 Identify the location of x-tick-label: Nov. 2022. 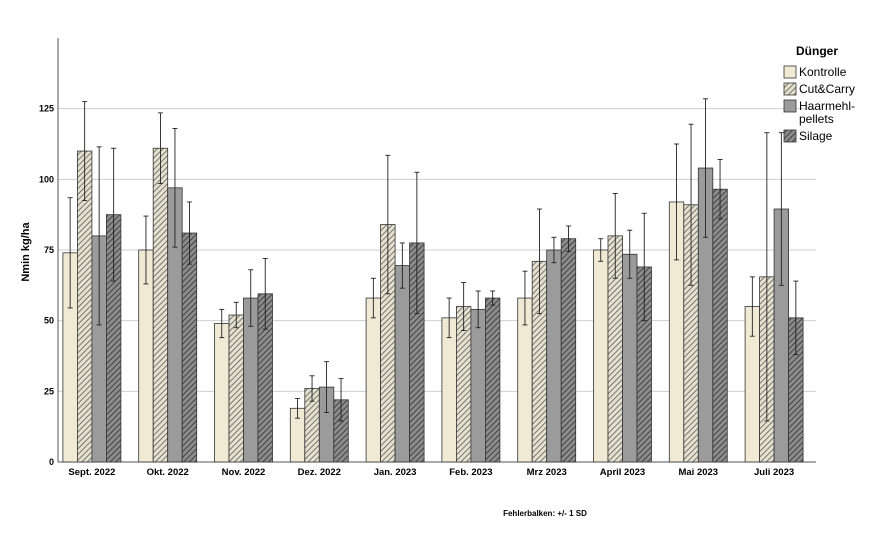
(244, 472).